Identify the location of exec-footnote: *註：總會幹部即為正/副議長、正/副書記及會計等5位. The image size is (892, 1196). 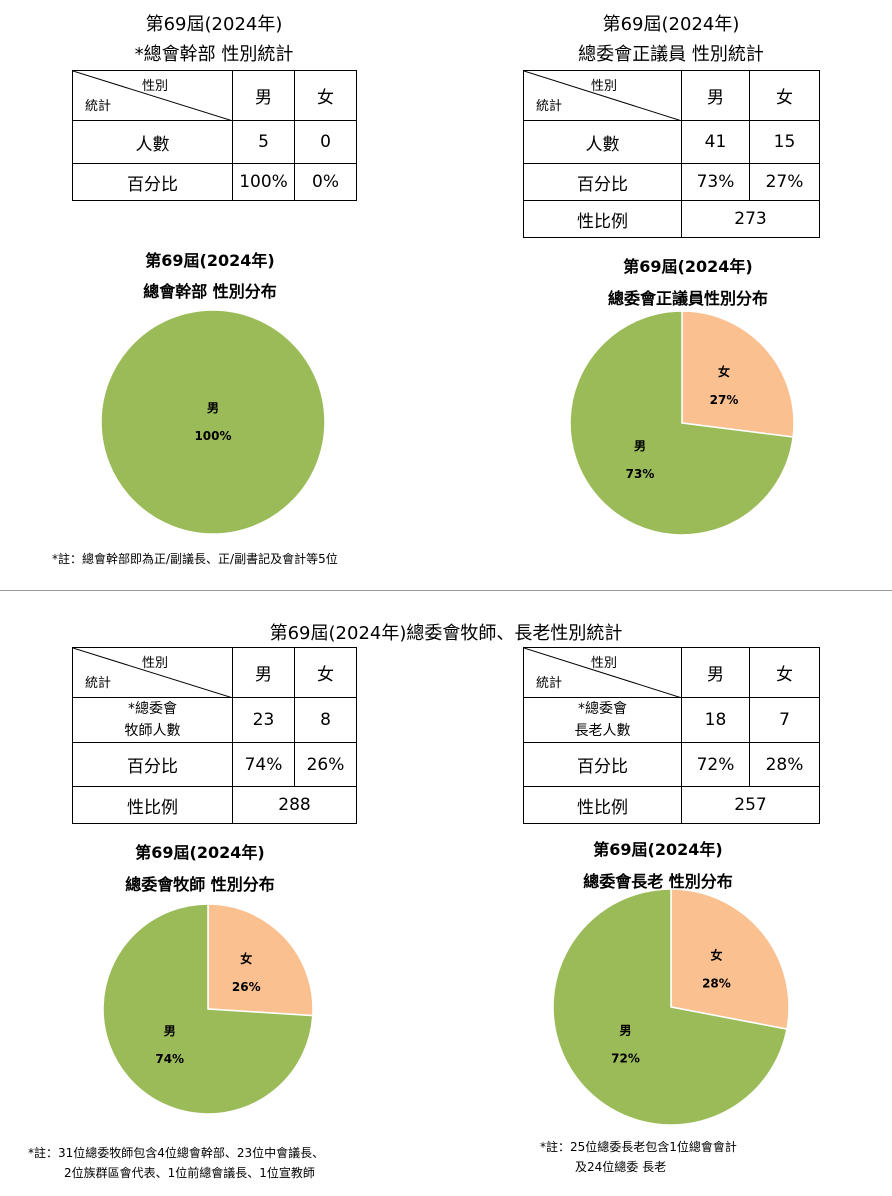
(195, 559).